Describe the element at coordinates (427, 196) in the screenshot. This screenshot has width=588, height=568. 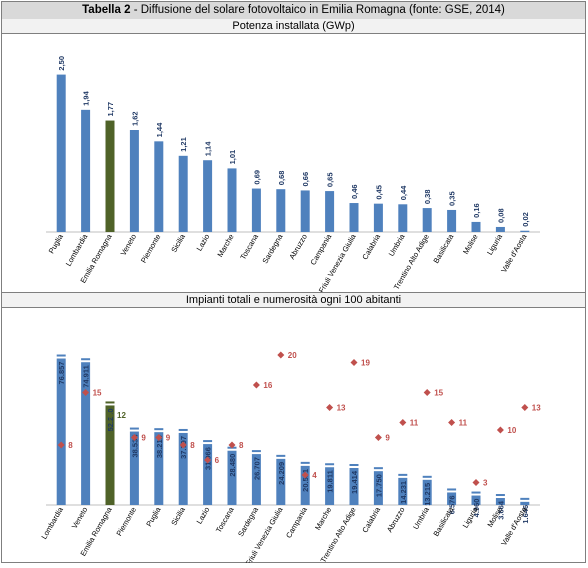
I see `value-label: 0,38` at that location.